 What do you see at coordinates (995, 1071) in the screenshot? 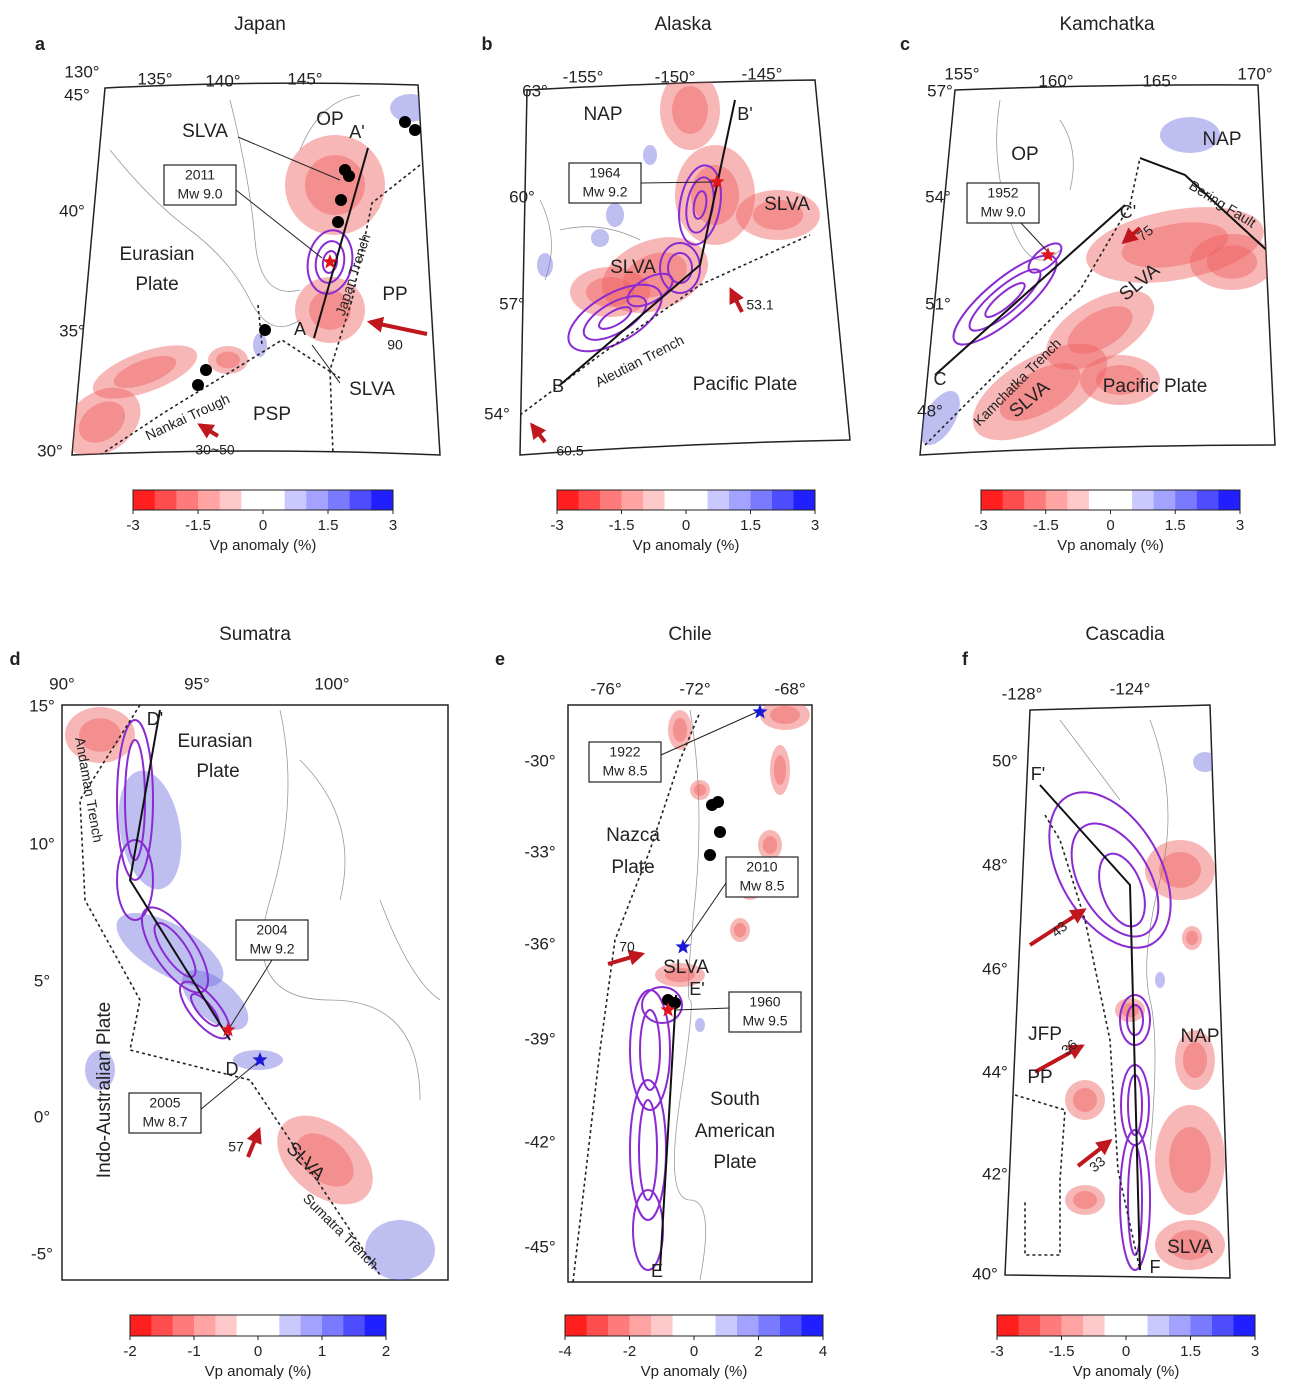
I see `latitude-label: 44°` at bounding box center [995, 1071].